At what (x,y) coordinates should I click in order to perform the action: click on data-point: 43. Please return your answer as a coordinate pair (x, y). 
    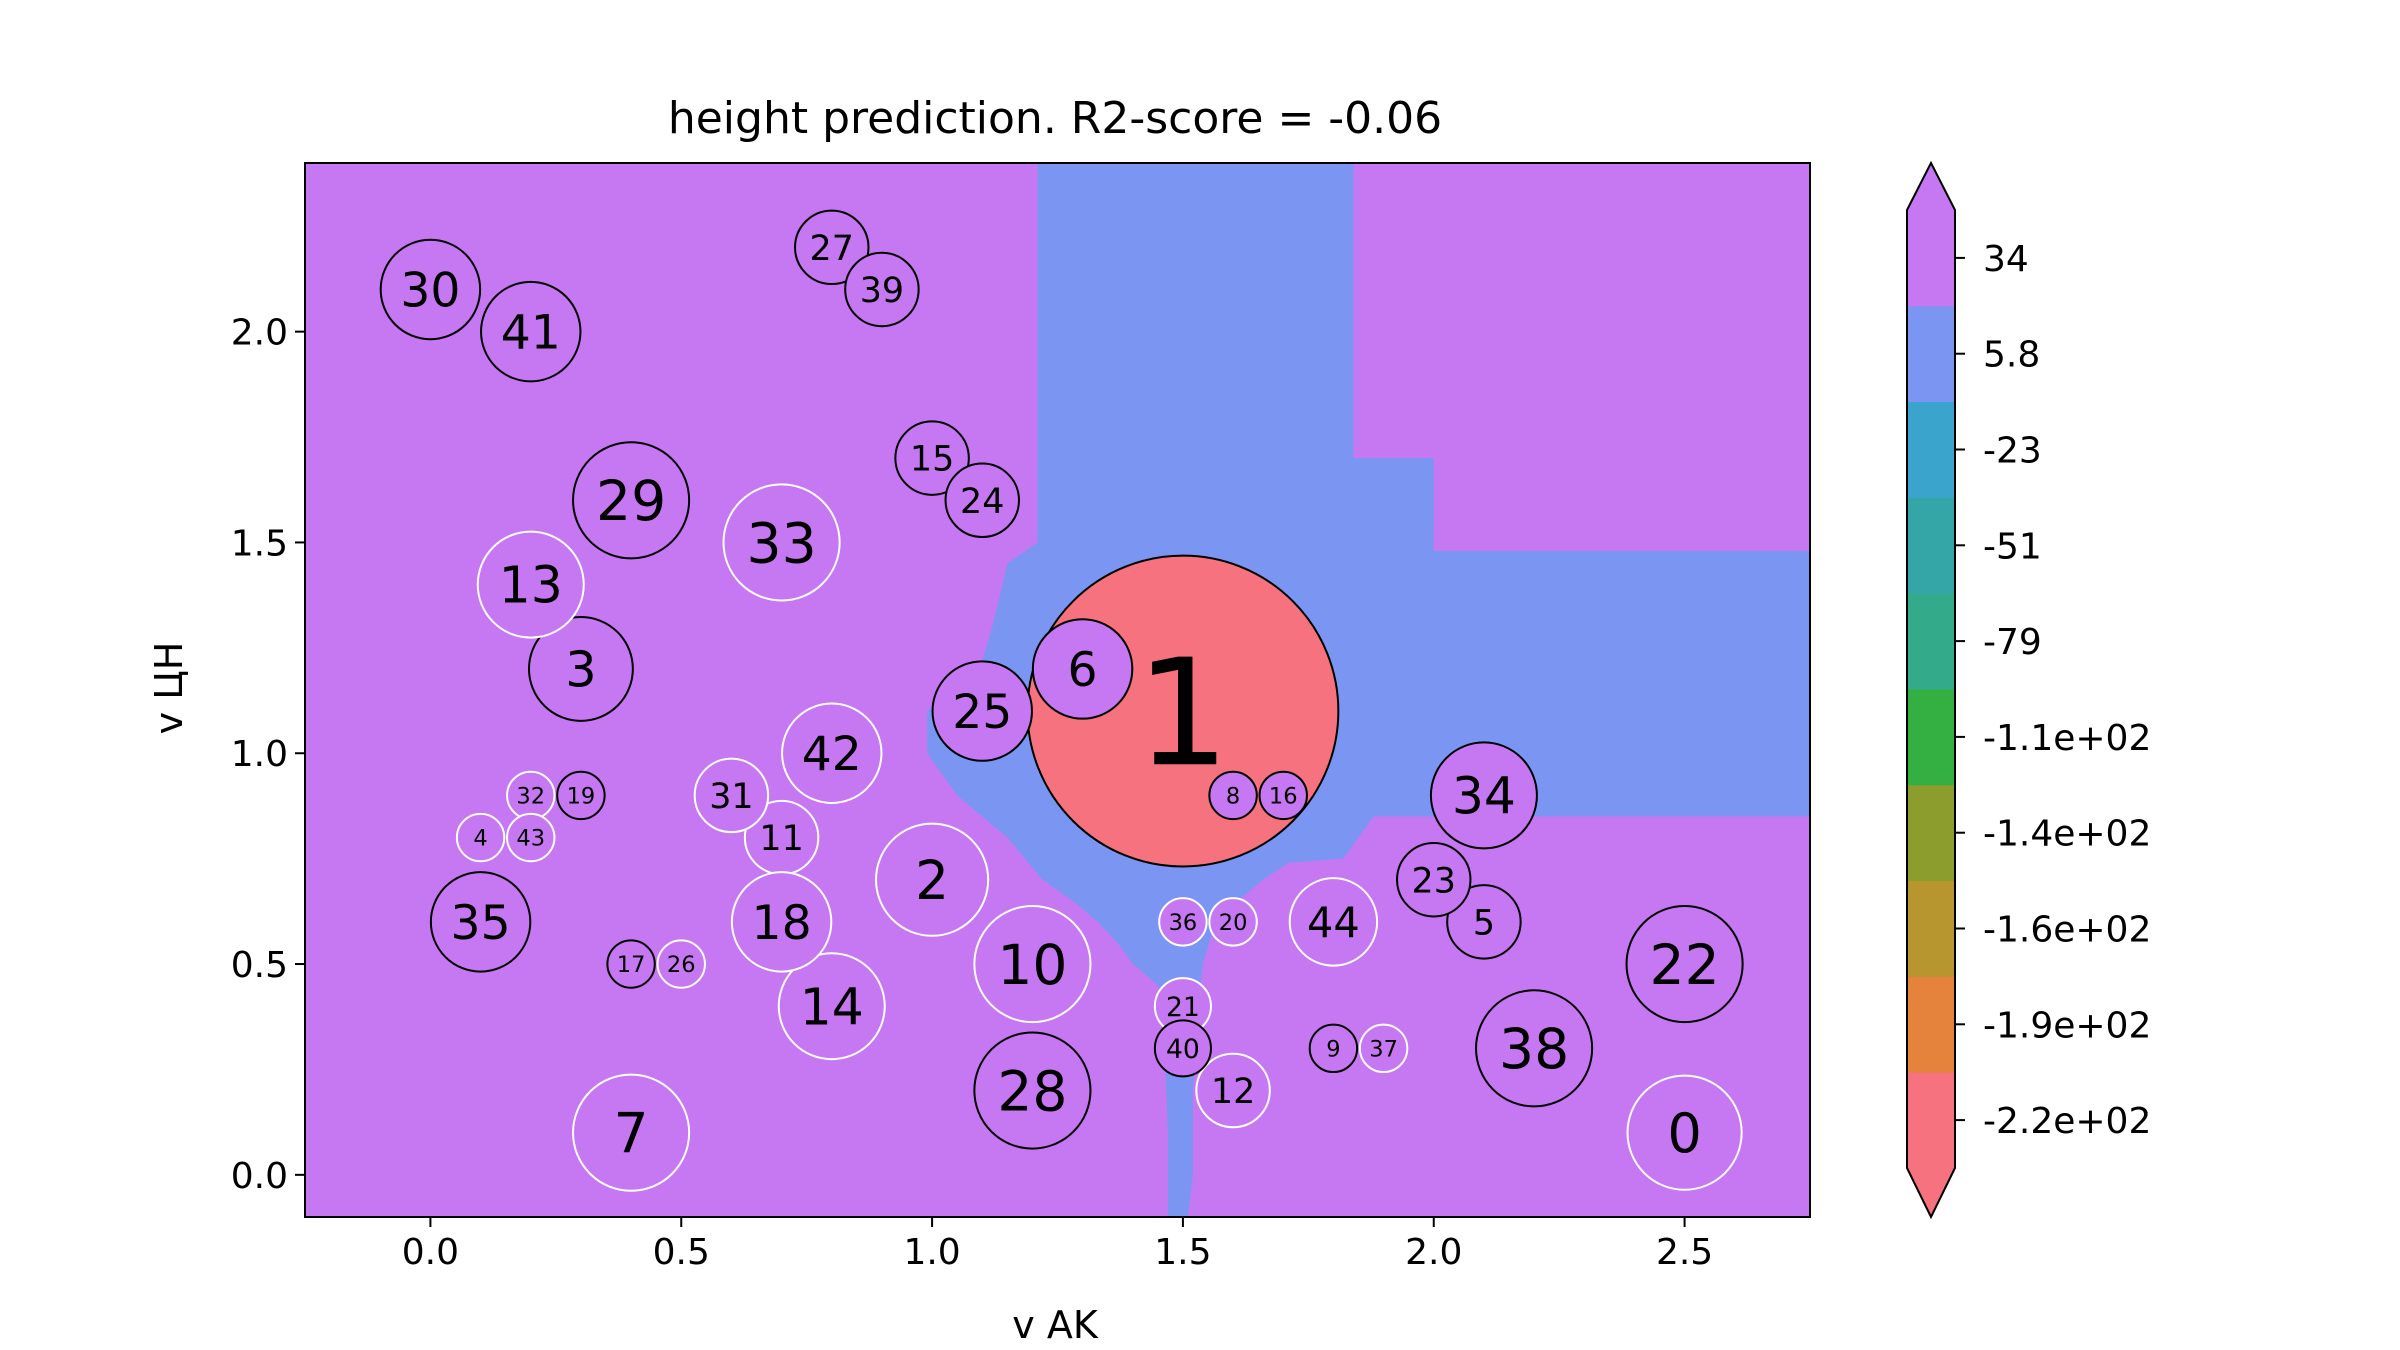
    Looking at the image, I should click on (531, 837).